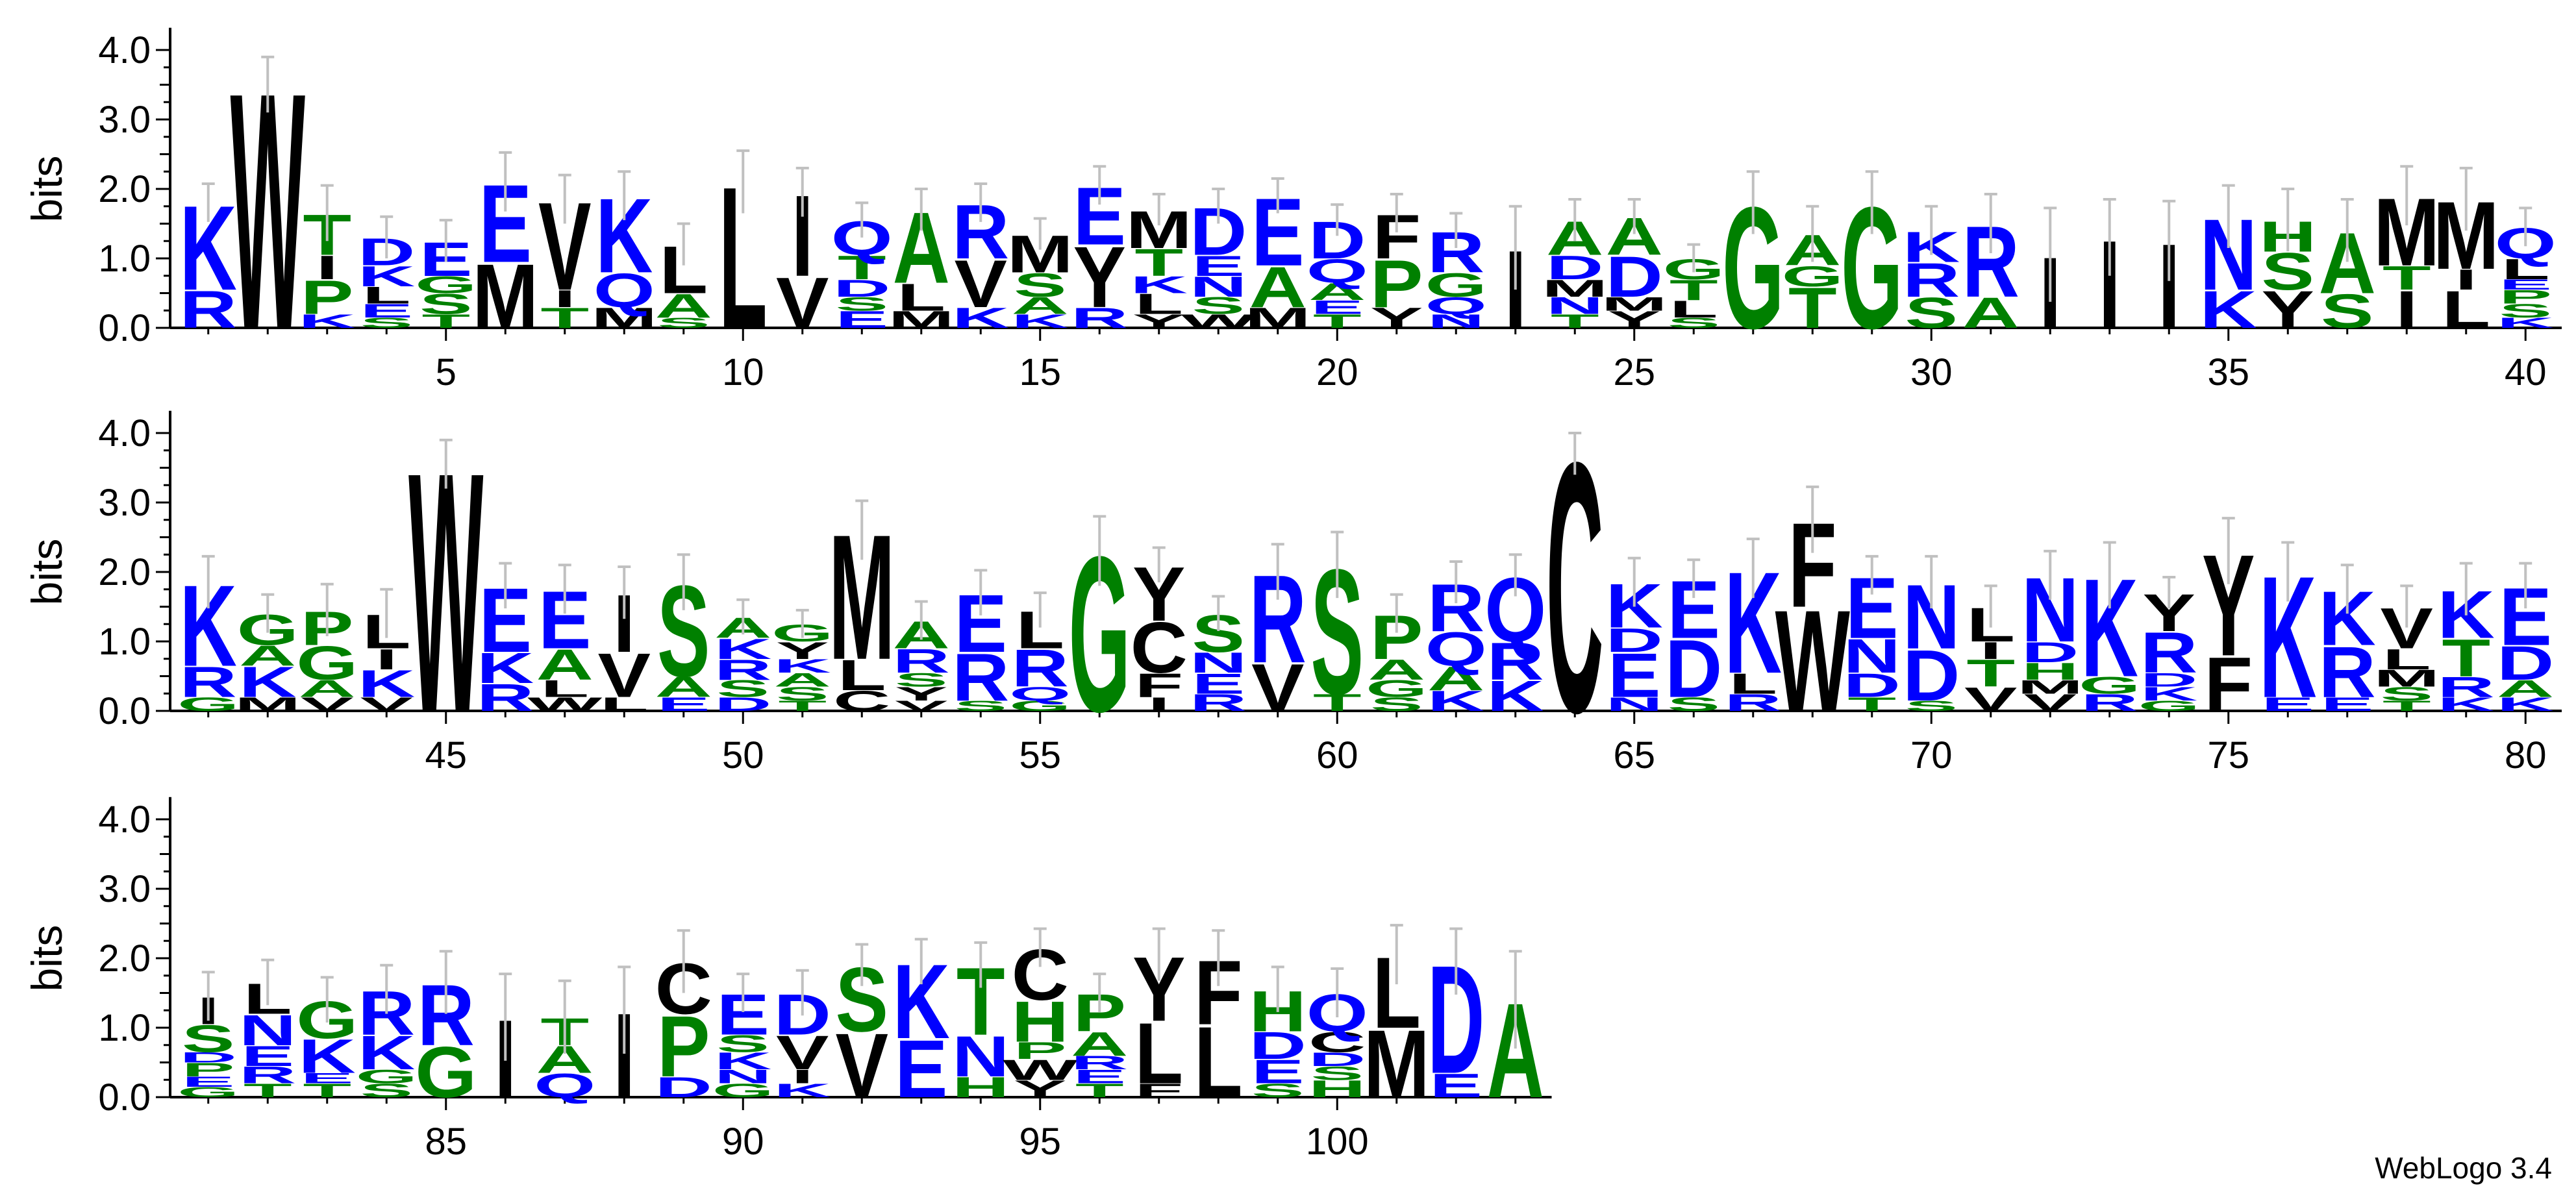 This screenshot has width=2576, height=1190. What do you see at coordinates (268, 212) in the screenshot?
I see `logo-column-2: W` at bounding box center [268, 212].